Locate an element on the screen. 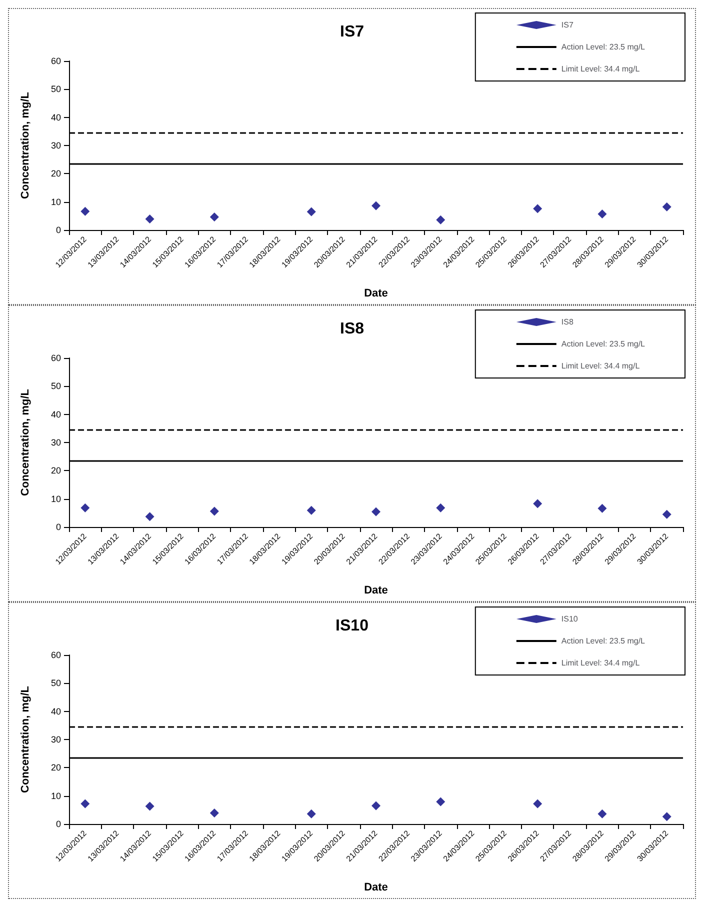  legend-label: IS10 is located at coordinates (569, 619).